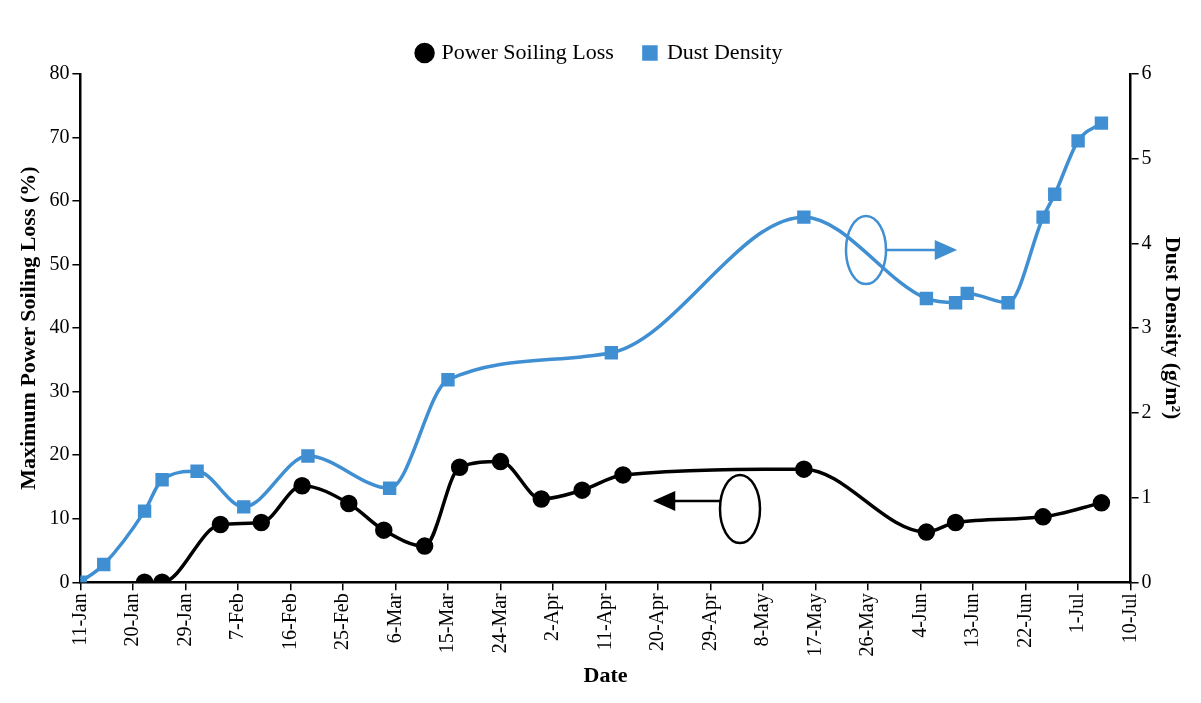  What do you see at coordinates (604, 621) in the screenshot?
I see `x-tick-label: 11-Apr` at bounding box center [604, 621].